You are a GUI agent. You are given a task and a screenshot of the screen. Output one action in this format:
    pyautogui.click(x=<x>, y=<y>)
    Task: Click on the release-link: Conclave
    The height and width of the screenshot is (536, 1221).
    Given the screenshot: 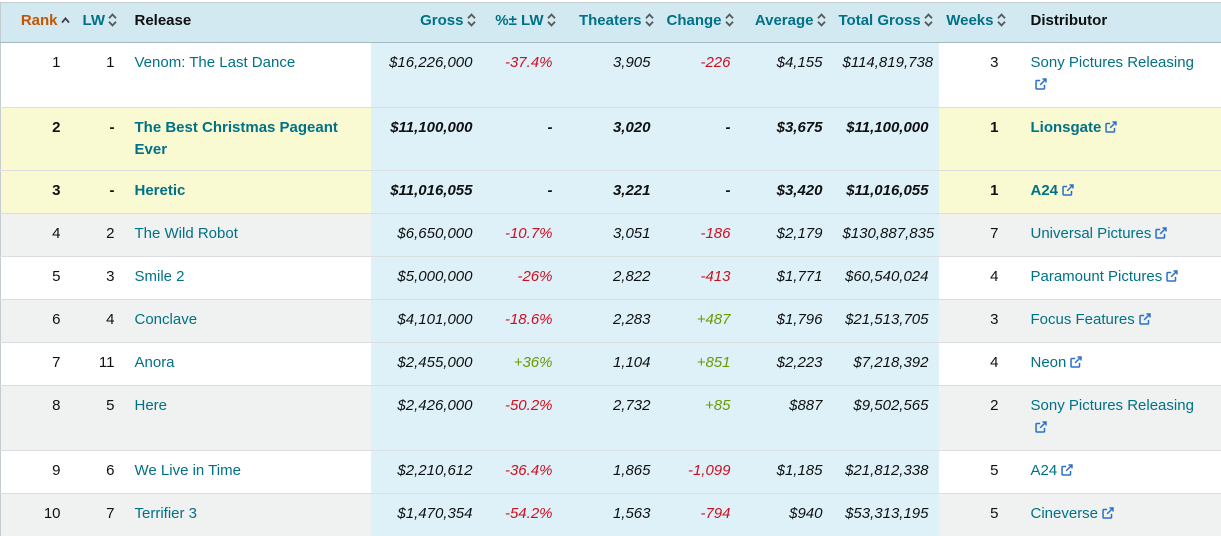 What is the action you would take?
    pyautogui.click(x=166, y=319)
    